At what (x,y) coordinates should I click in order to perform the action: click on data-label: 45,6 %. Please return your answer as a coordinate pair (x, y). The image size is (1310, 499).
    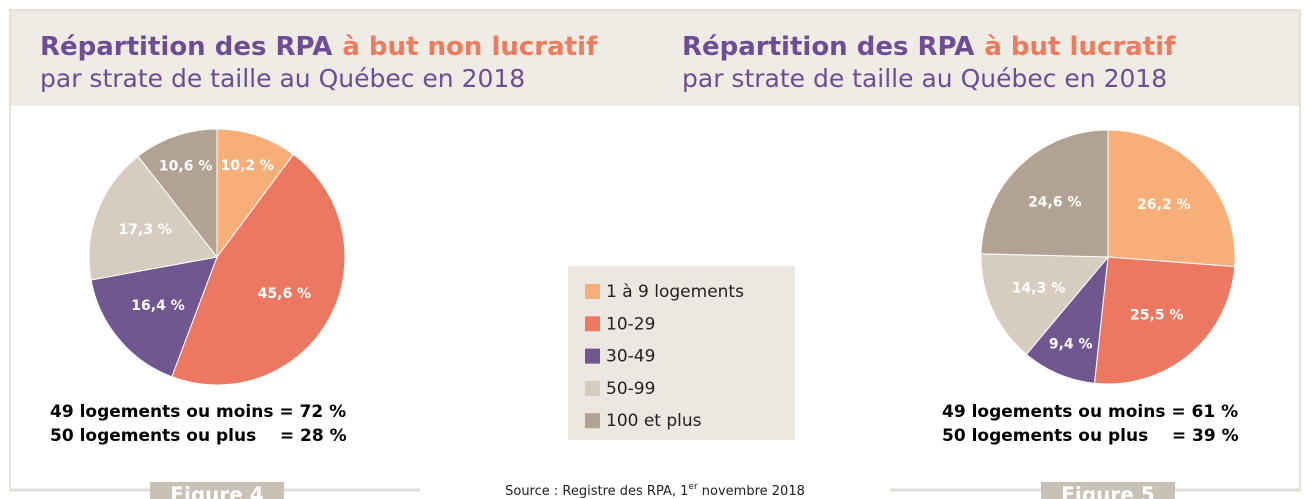
    Looking at the image, I should click on (284, 294).